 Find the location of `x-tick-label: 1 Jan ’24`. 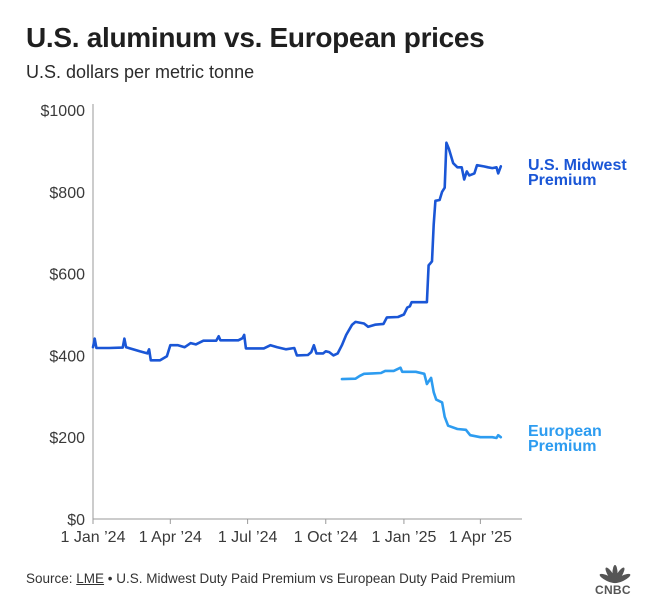

x-tick-label: 1 Jan ’24 is located at coordinates (93, 537).